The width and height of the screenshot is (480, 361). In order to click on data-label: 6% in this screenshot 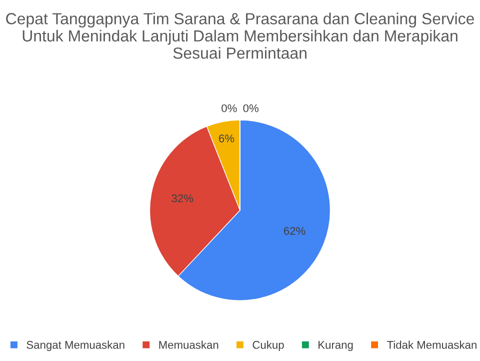, I will do `click(226, 138)`.